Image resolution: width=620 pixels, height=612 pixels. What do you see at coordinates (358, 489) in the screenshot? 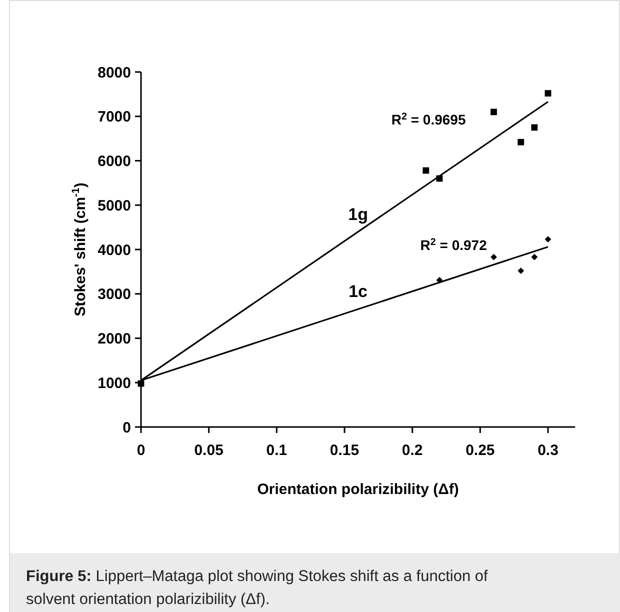
I see `x-axis-title: Orientation polarizibility (Δf)` at bounding box center [358, 489].